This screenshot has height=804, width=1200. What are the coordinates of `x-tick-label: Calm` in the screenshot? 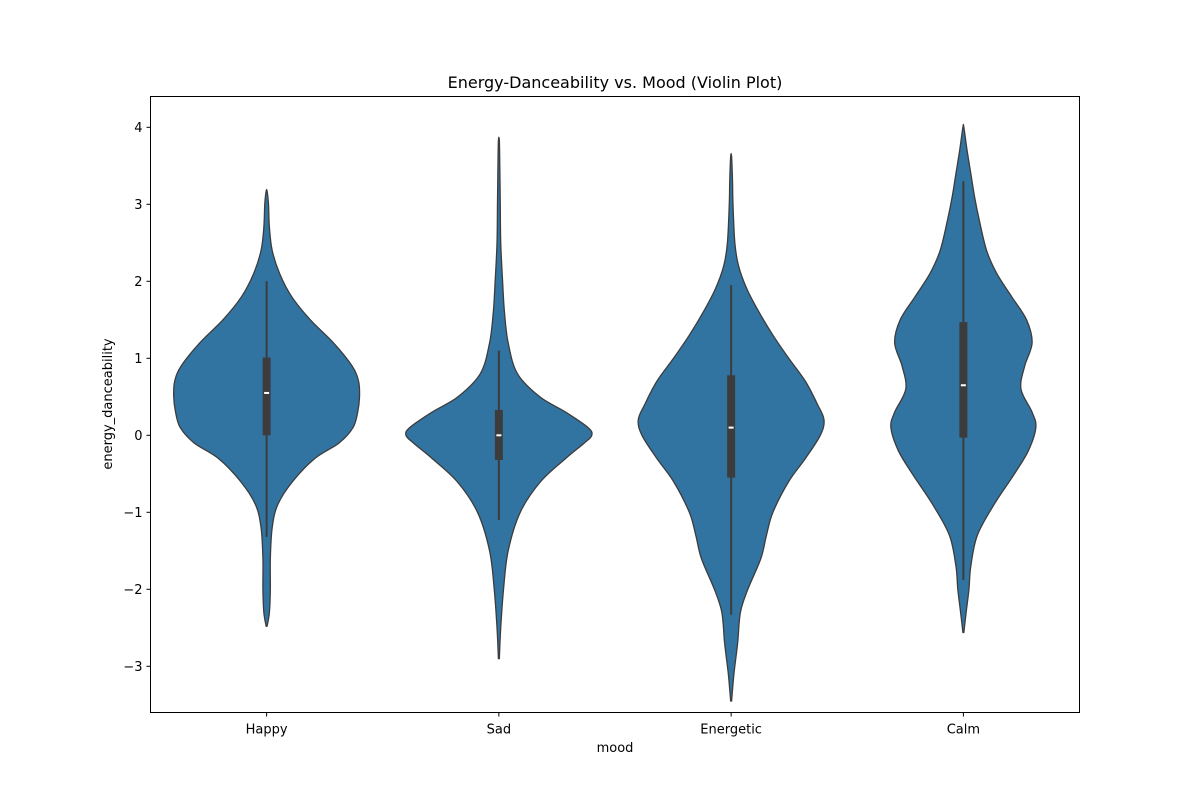 It's located at (963, 730).